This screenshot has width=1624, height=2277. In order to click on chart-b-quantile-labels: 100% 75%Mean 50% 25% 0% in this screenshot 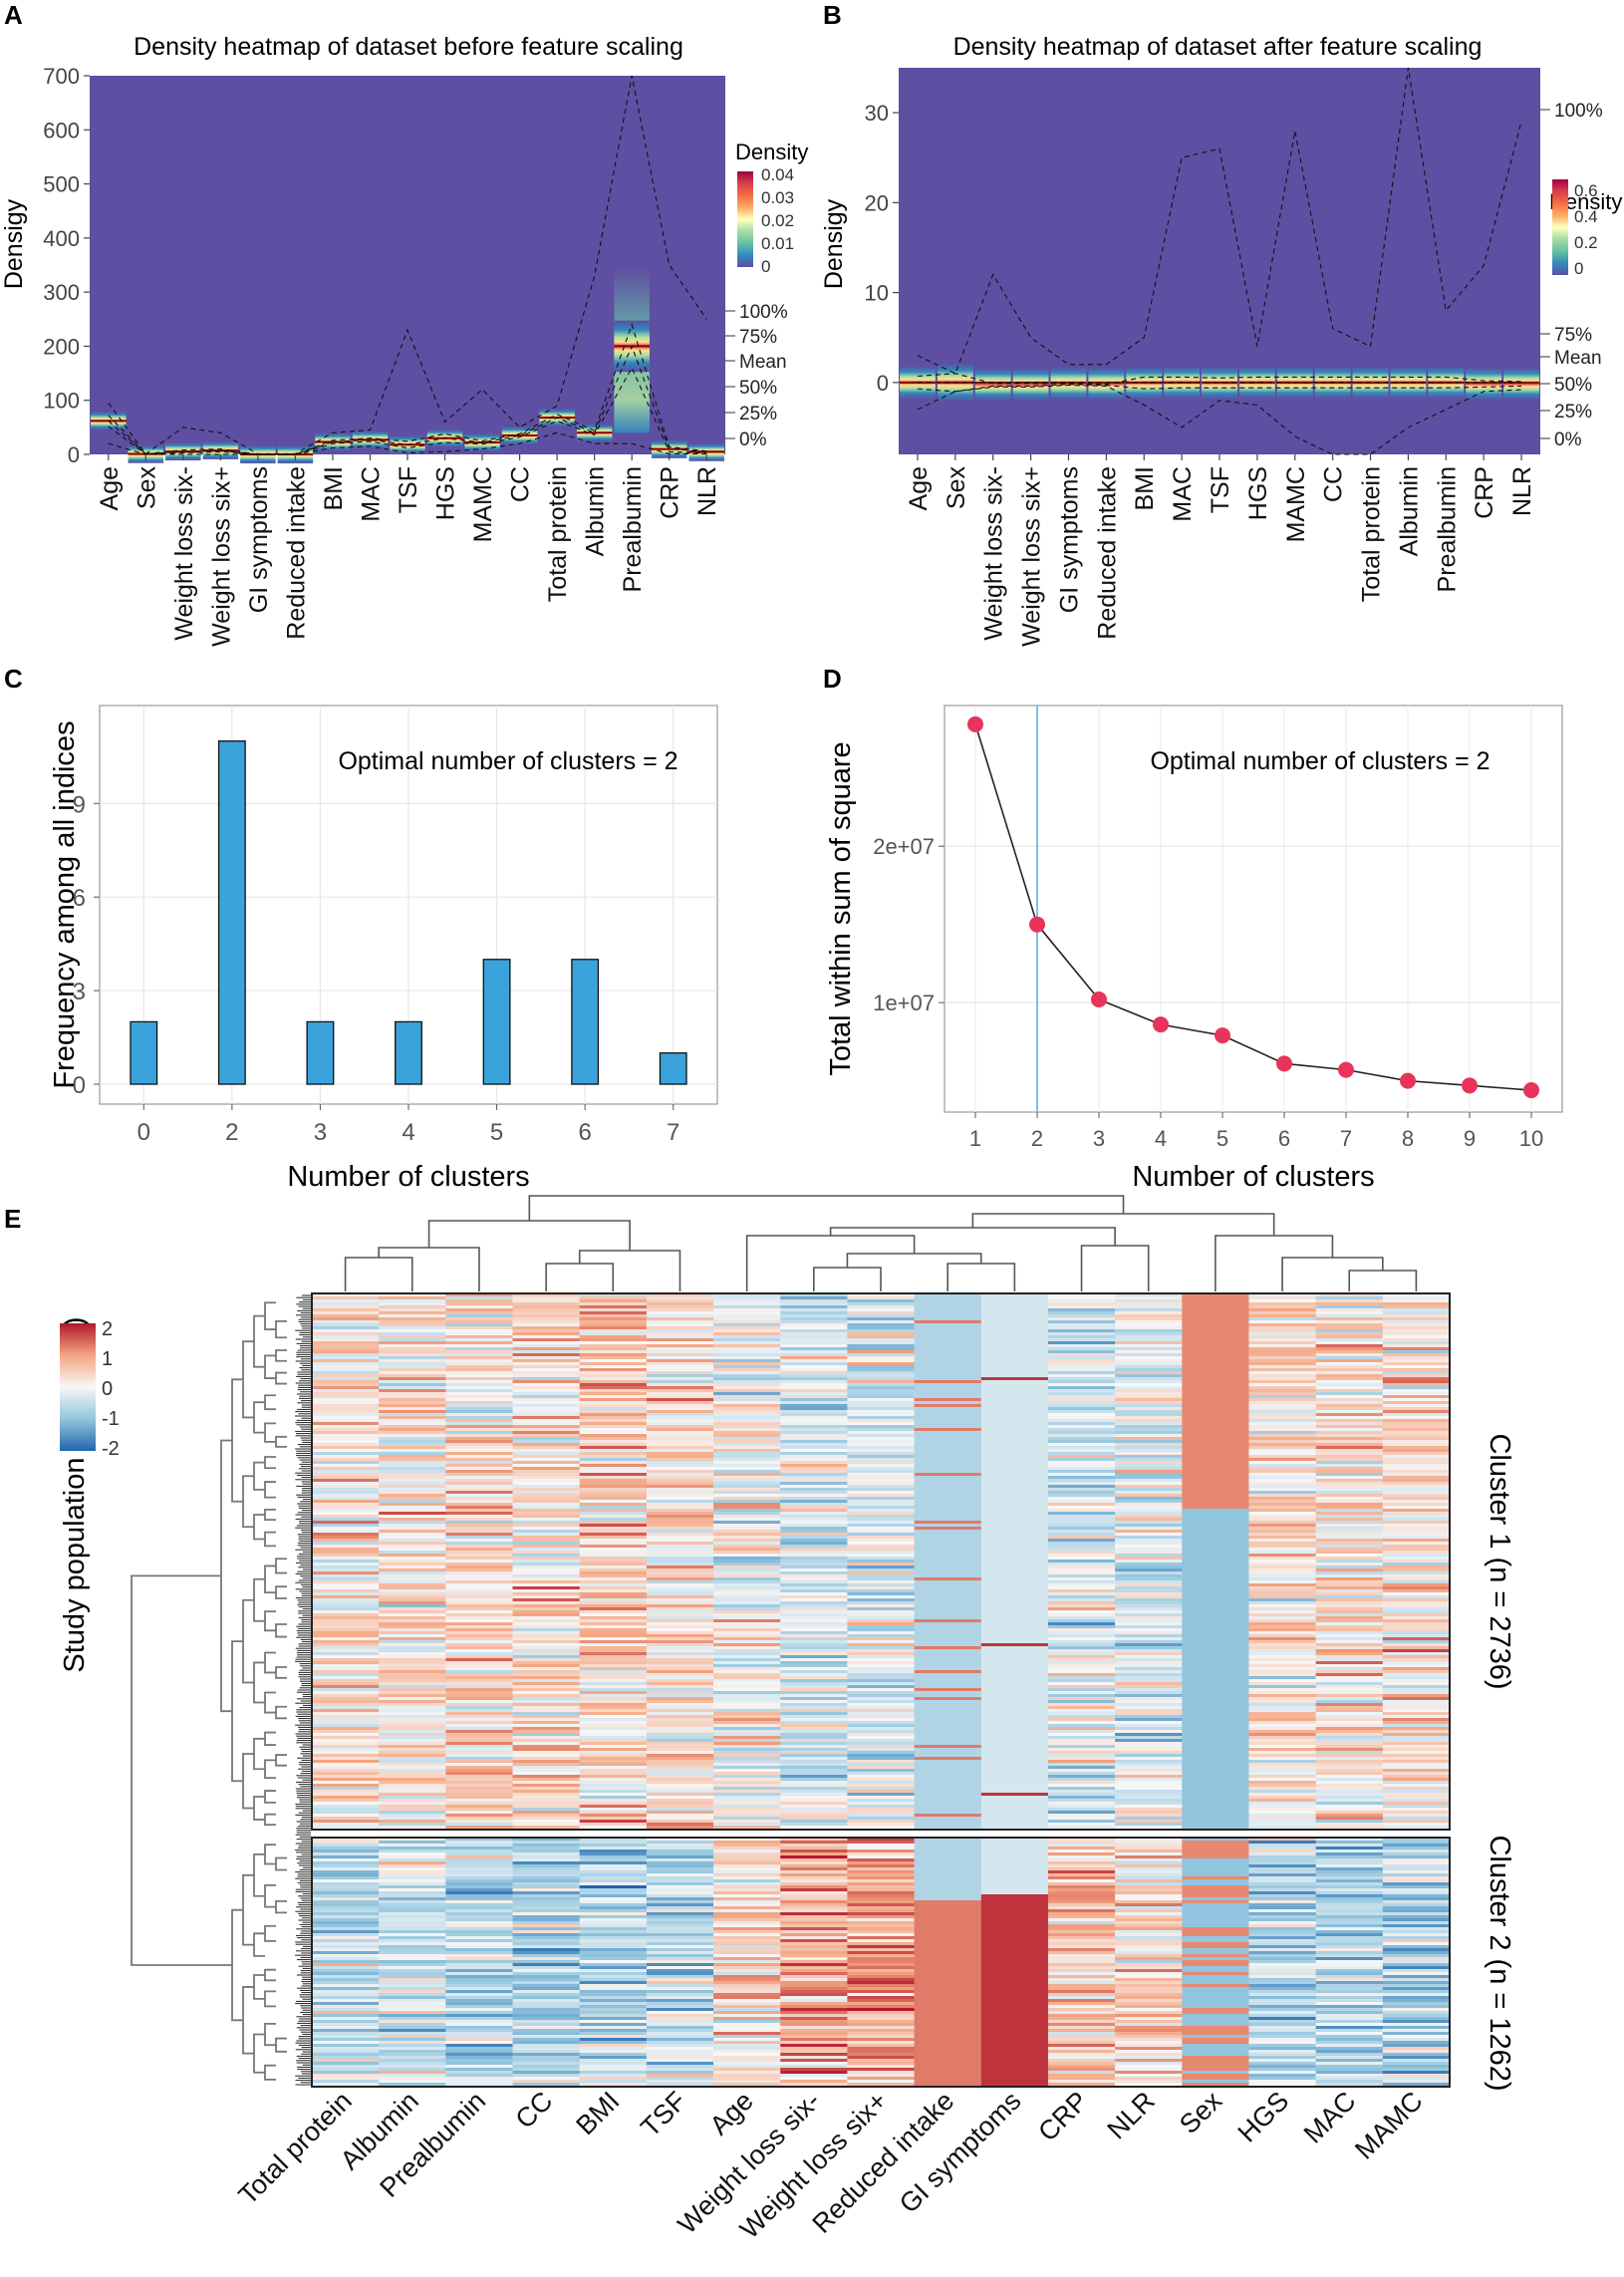, I will do `click(1572, 275)`.